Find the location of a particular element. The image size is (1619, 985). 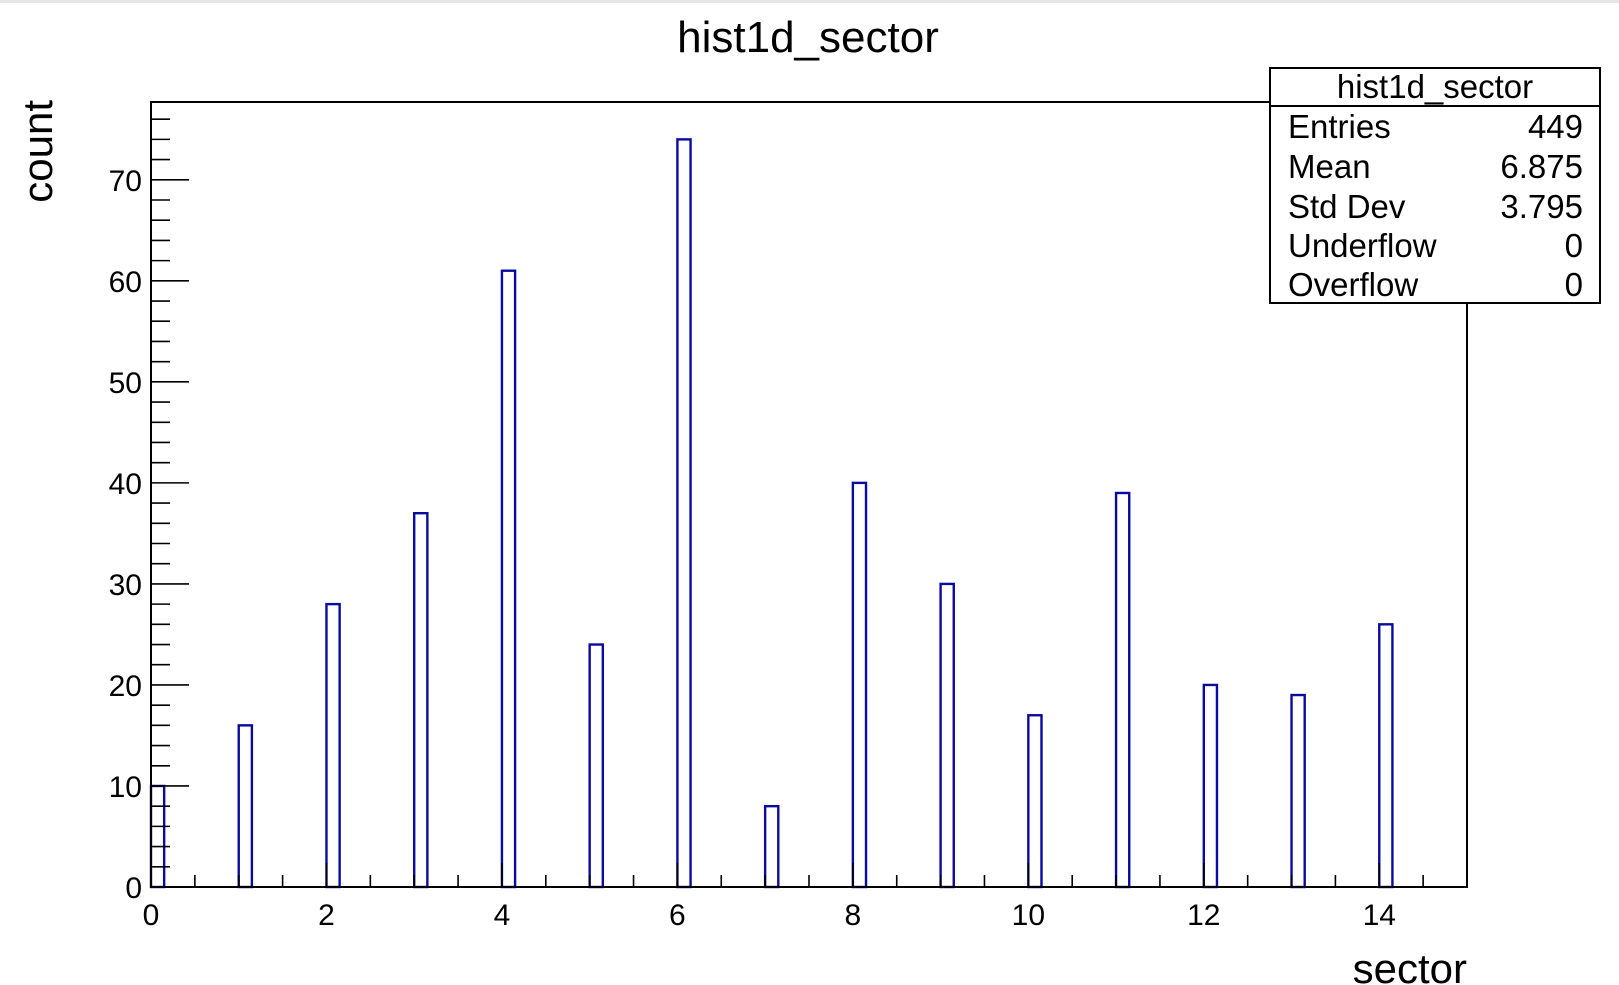

stats-value-underflow: 0 is located at coordinates (1574, 245).